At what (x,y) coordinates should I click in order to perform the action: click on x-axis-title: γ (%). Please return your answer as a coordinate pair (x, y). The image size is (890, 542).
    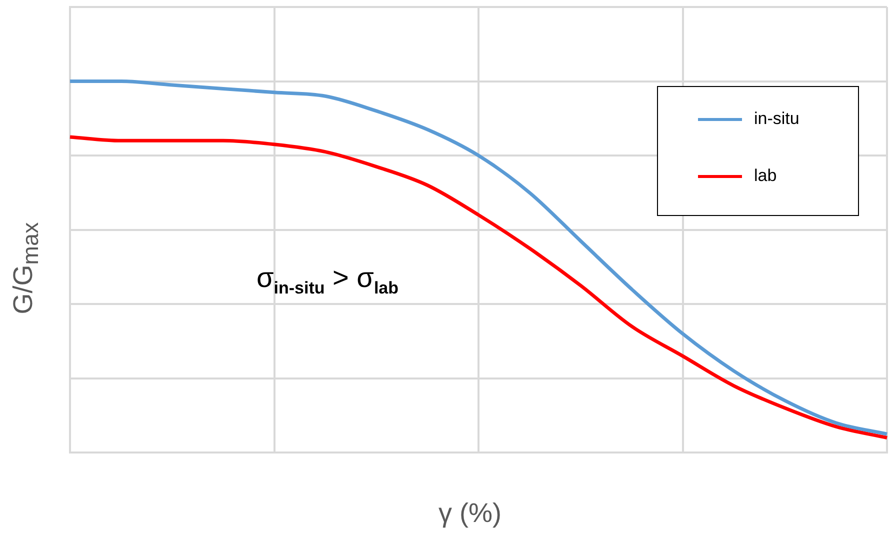
    Looking at the image, I should click on (470, 513).